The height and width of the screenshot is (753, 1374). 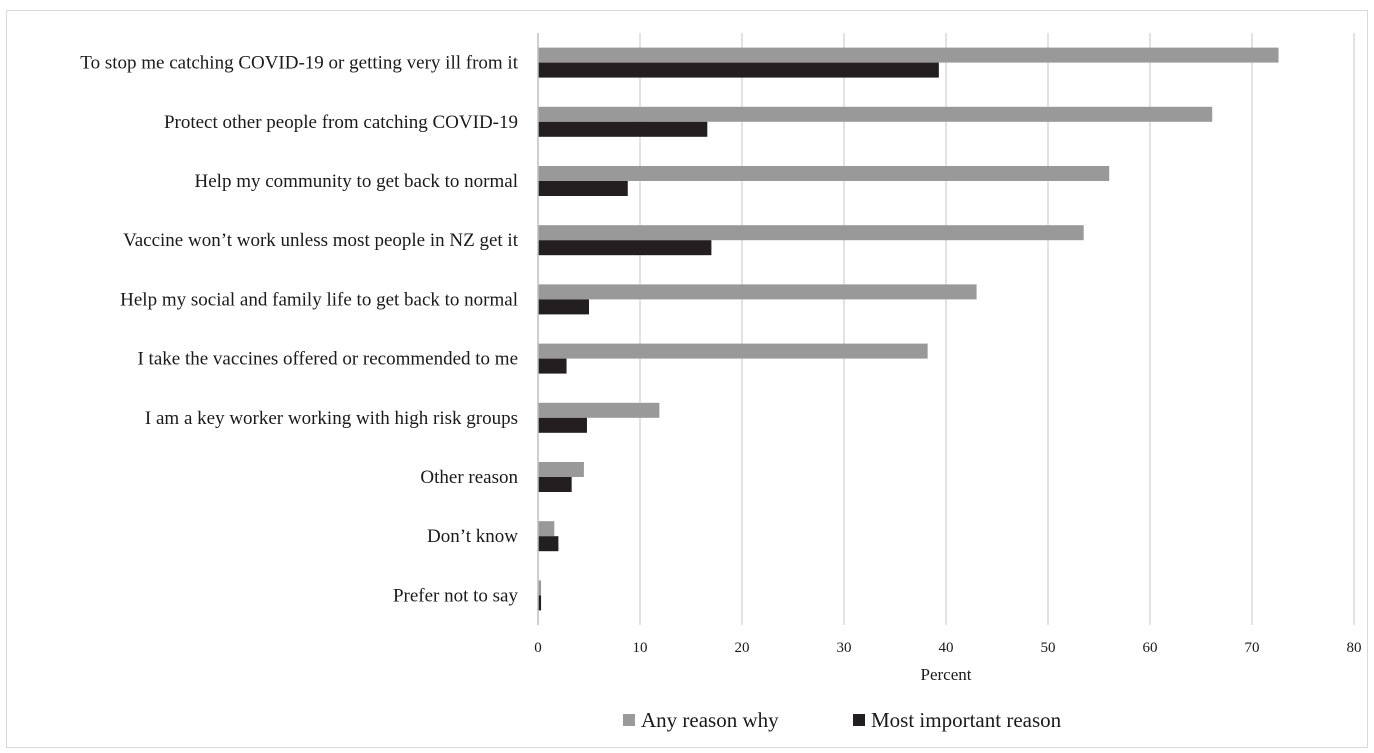 What do you see at coordinates (844, 648) in the screenshot?
I see `x-tick-label: 30` at bounding box center [844, 648].